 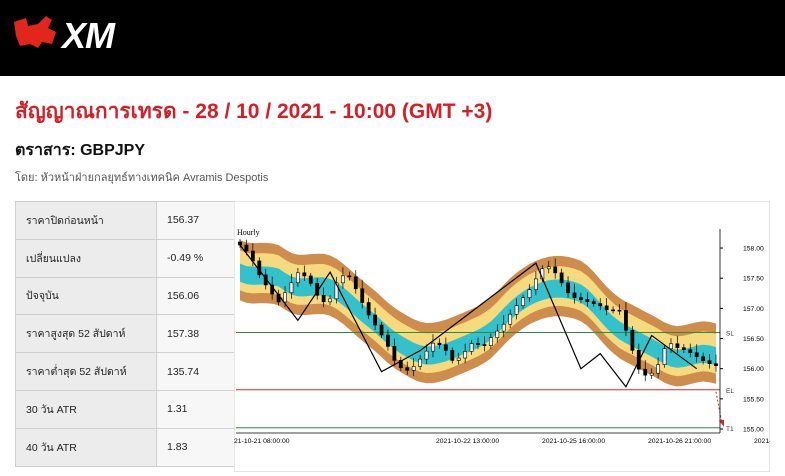 I want to click on y-tick-label: 157.00, so click(x=753, y=309).